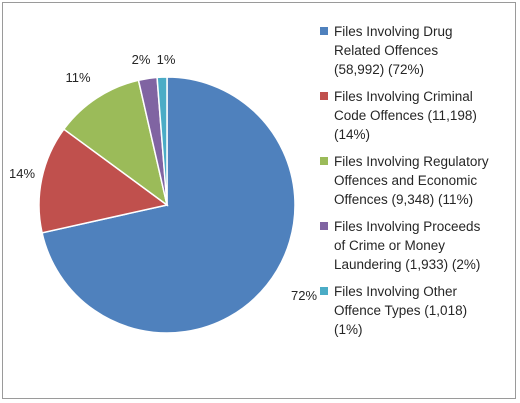 This screenshot has width=520, height=403. Describe the element at coordinates (404, 199) in the screenshot. I see `legend-text: Offences (9,348) (11%)` at that location.